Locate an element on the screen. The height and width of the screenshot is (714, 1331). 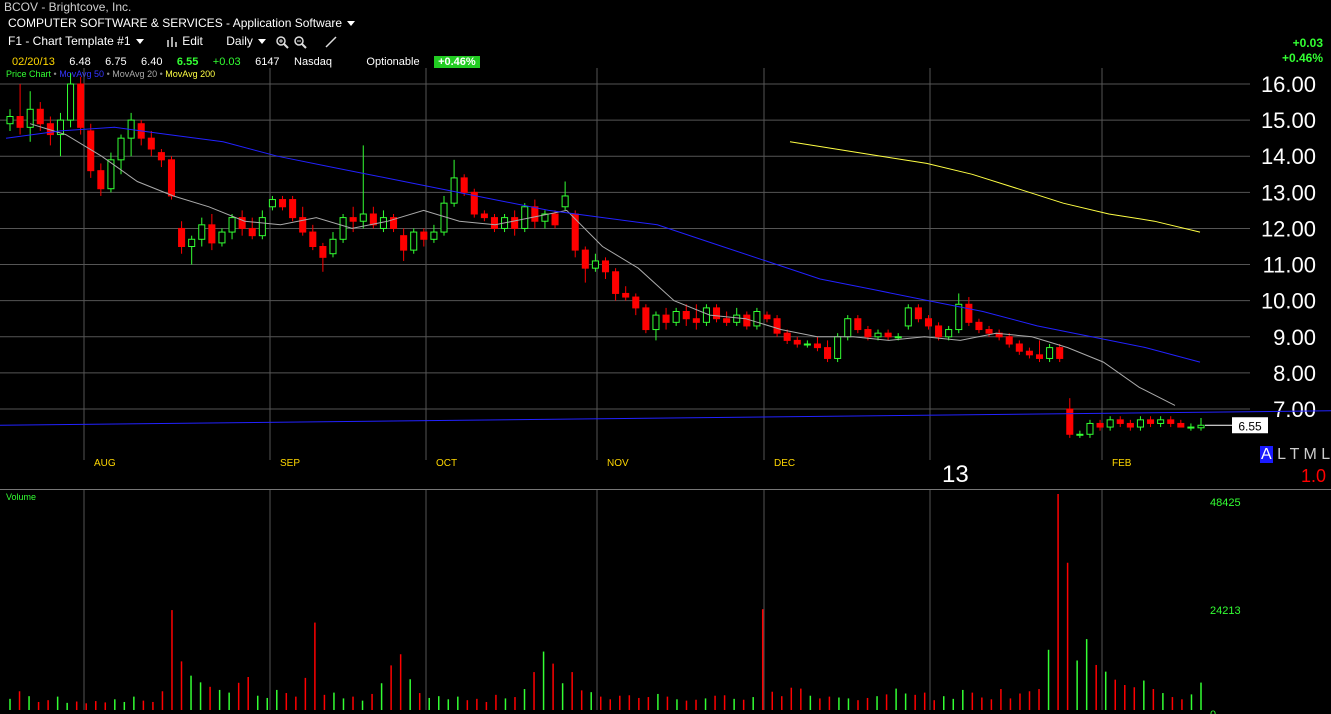
panel-divider is located at coordinates (665, 489).